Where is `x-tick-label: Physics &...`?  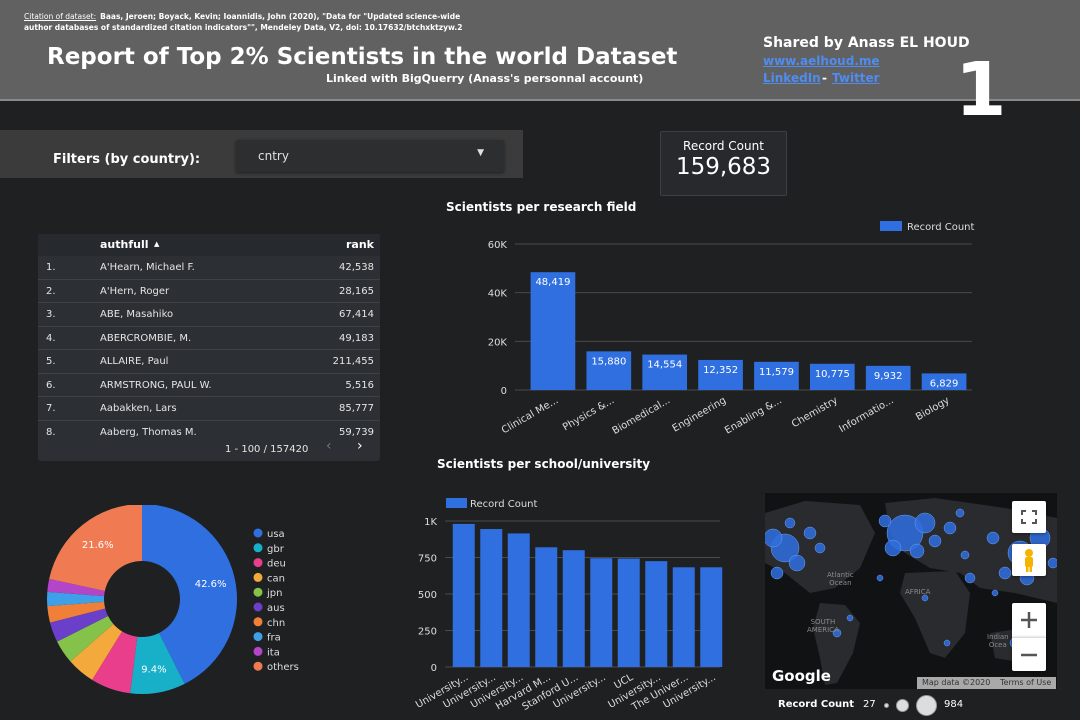
x-tick-label: Physics &... is located at coordinates (588, 414).